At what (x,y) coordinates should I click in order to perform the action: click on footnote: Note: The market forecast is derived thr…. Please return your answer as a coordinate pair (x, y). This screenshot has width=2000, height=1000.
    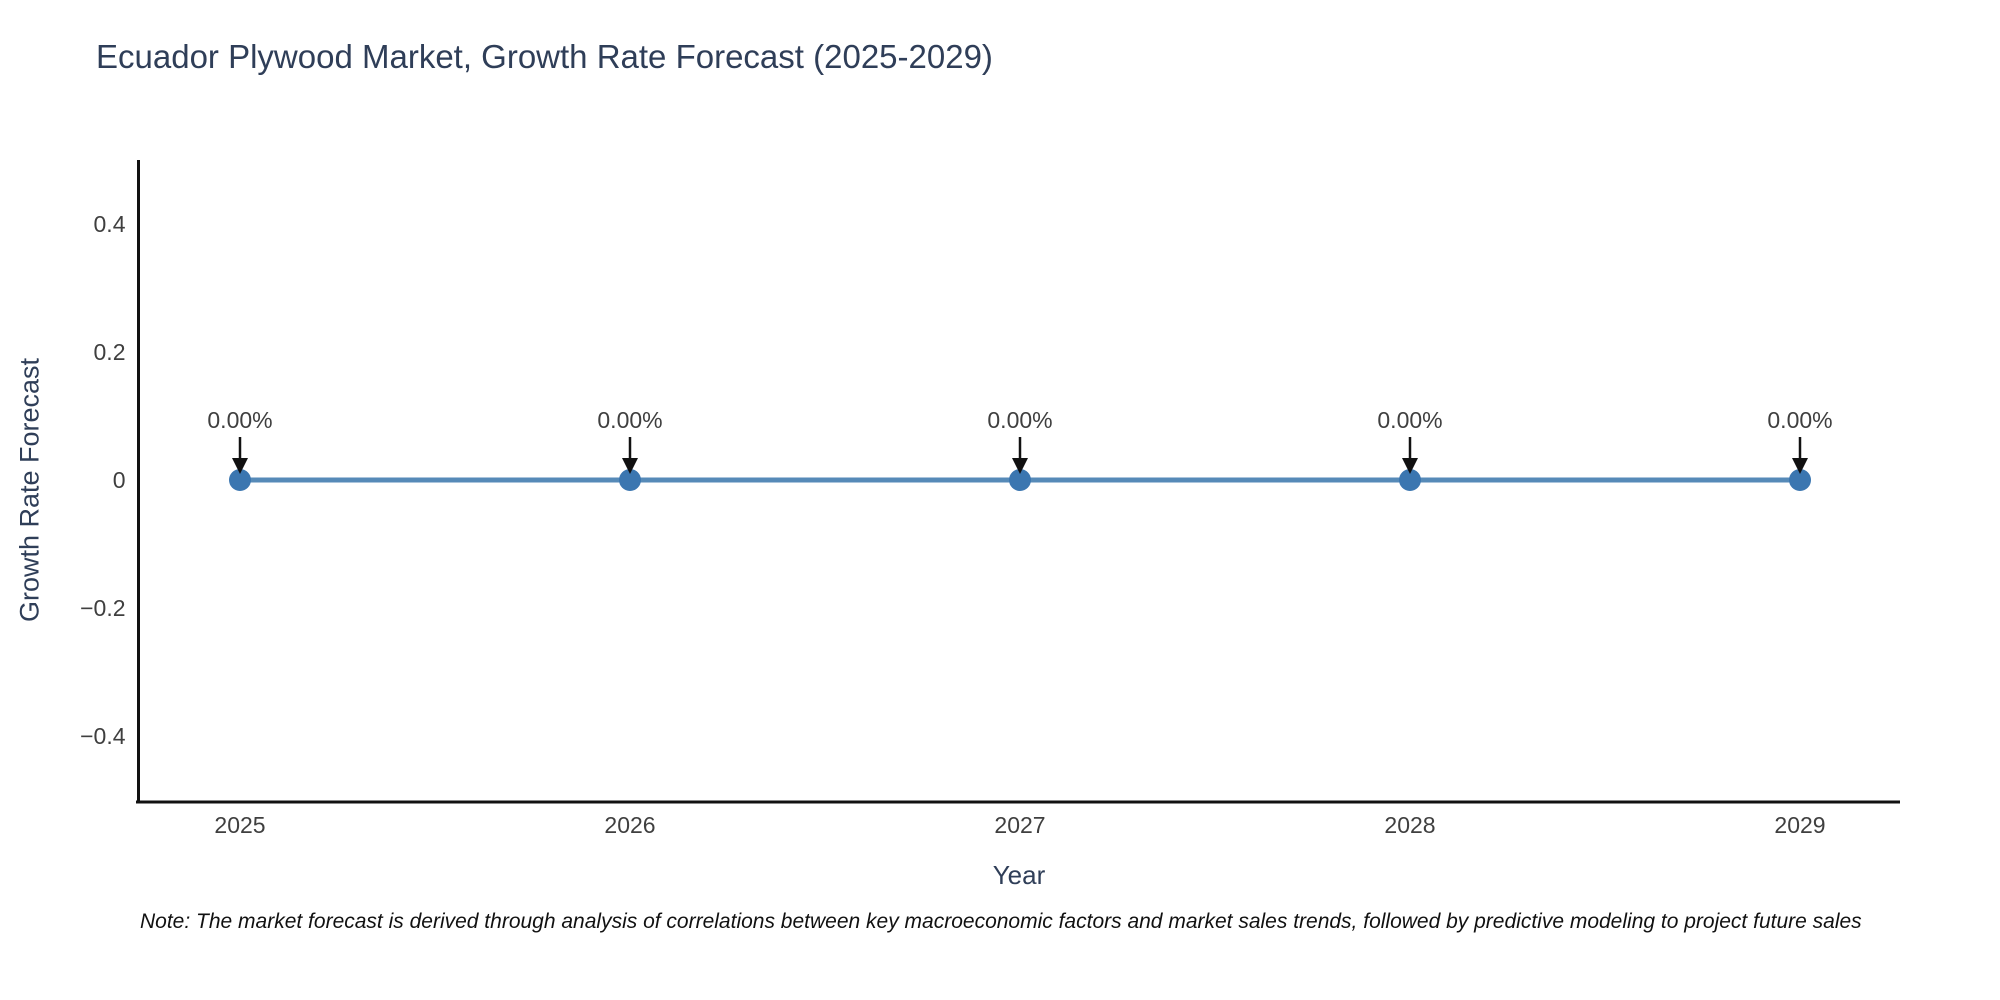
    Looking at the image, I should click on (1001, 921).